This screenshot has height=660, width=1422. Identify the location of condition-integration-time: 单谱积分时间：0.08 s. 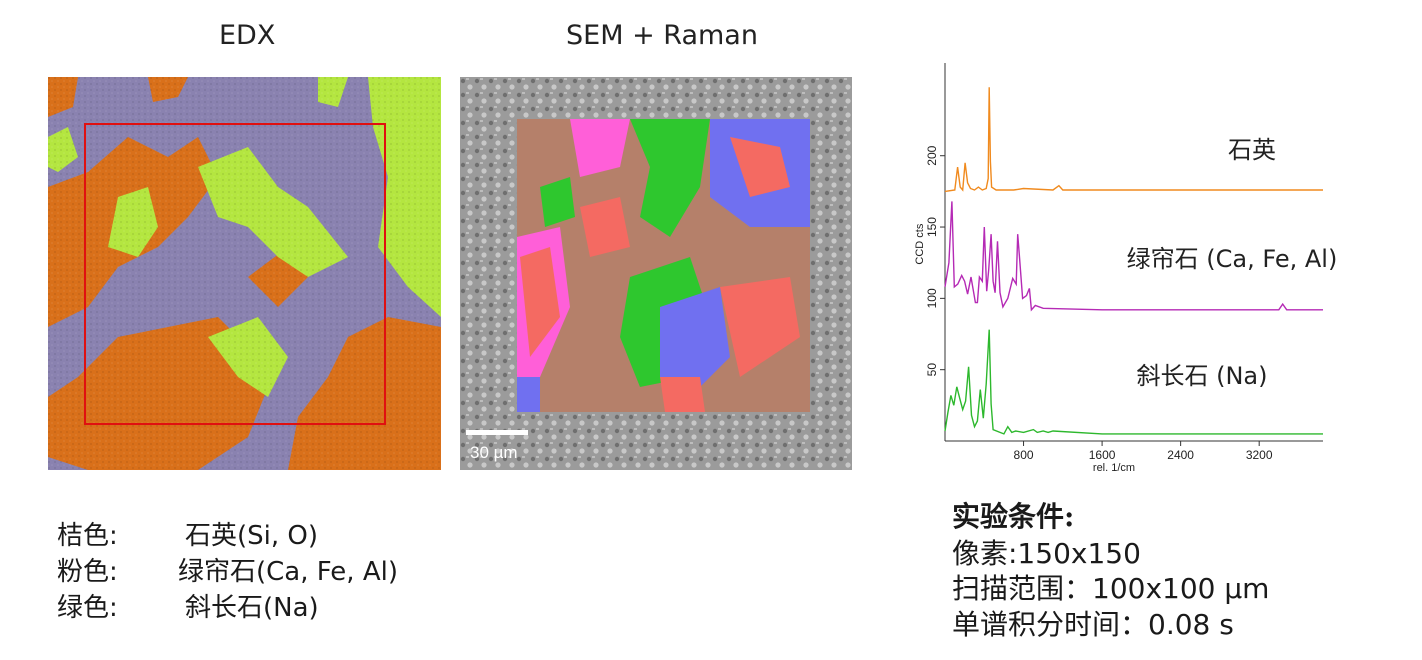
(1093, 624).